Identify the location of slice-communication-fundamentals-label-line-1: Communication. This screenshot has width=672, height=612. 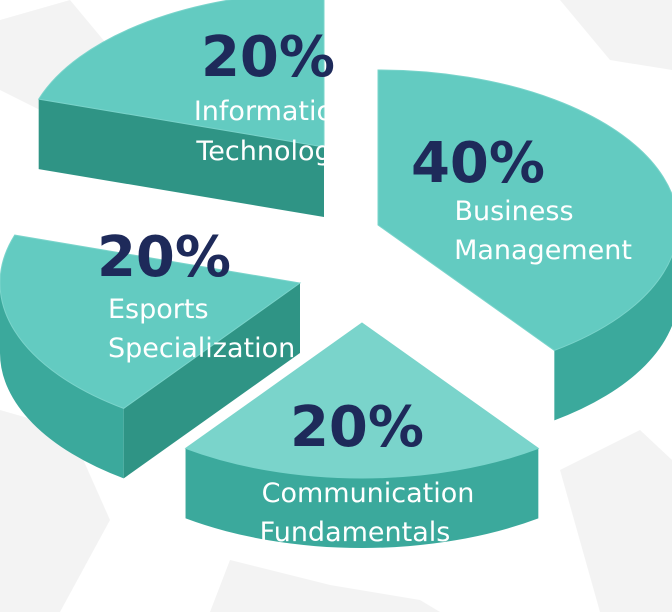
(368, 493).